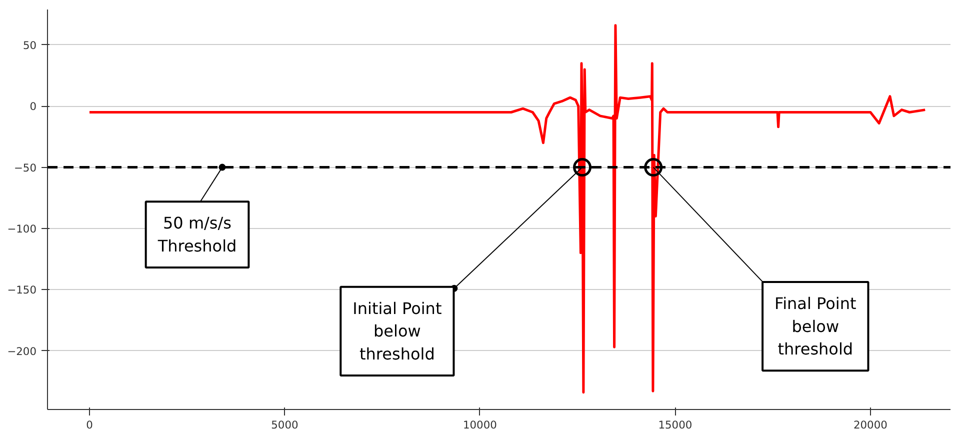 Image resolution: width=956 pixels, height=433 pixels. Describe the element at coordinates (284, 425) in the screenshot. I see `x-tick-label: 5000` at that location.